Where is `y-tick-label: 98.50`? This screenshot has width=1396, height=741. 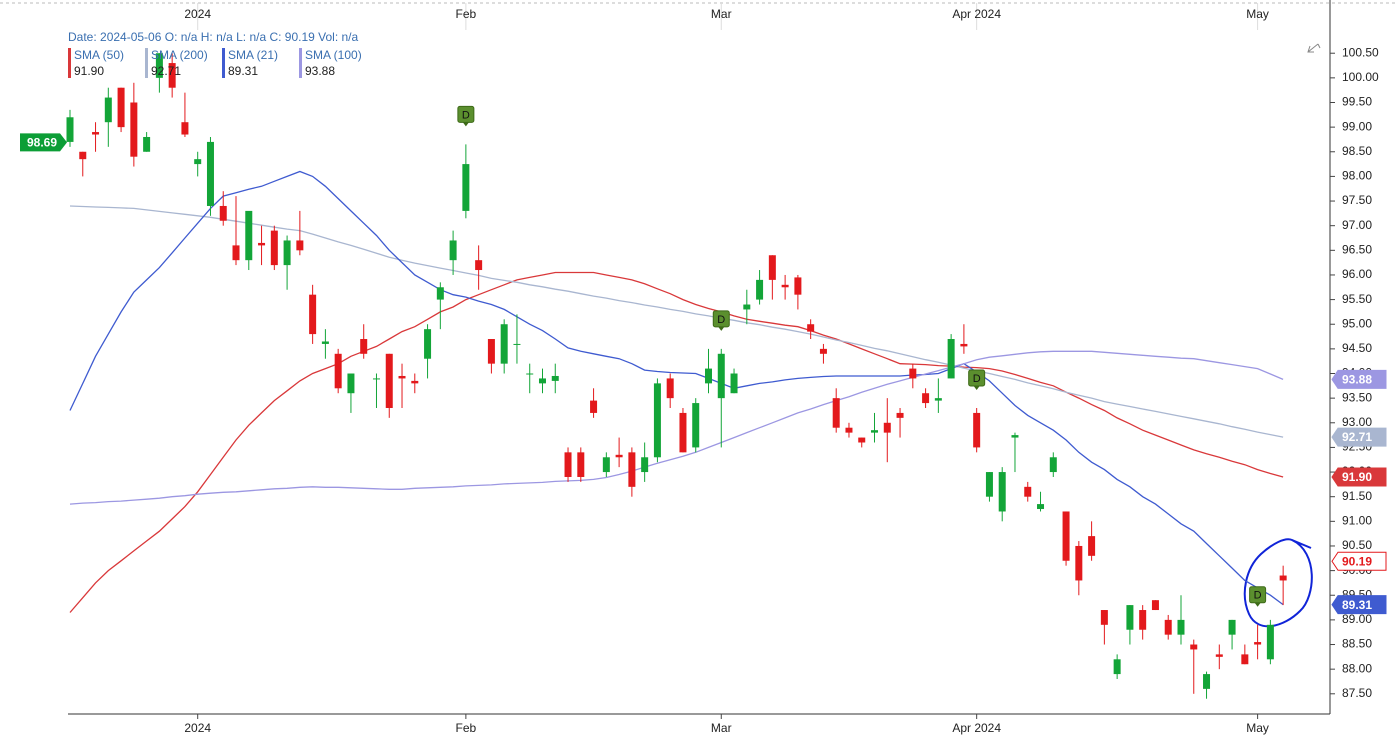 y-tick-label: 98.50 is located at coordinates (1357, 151).